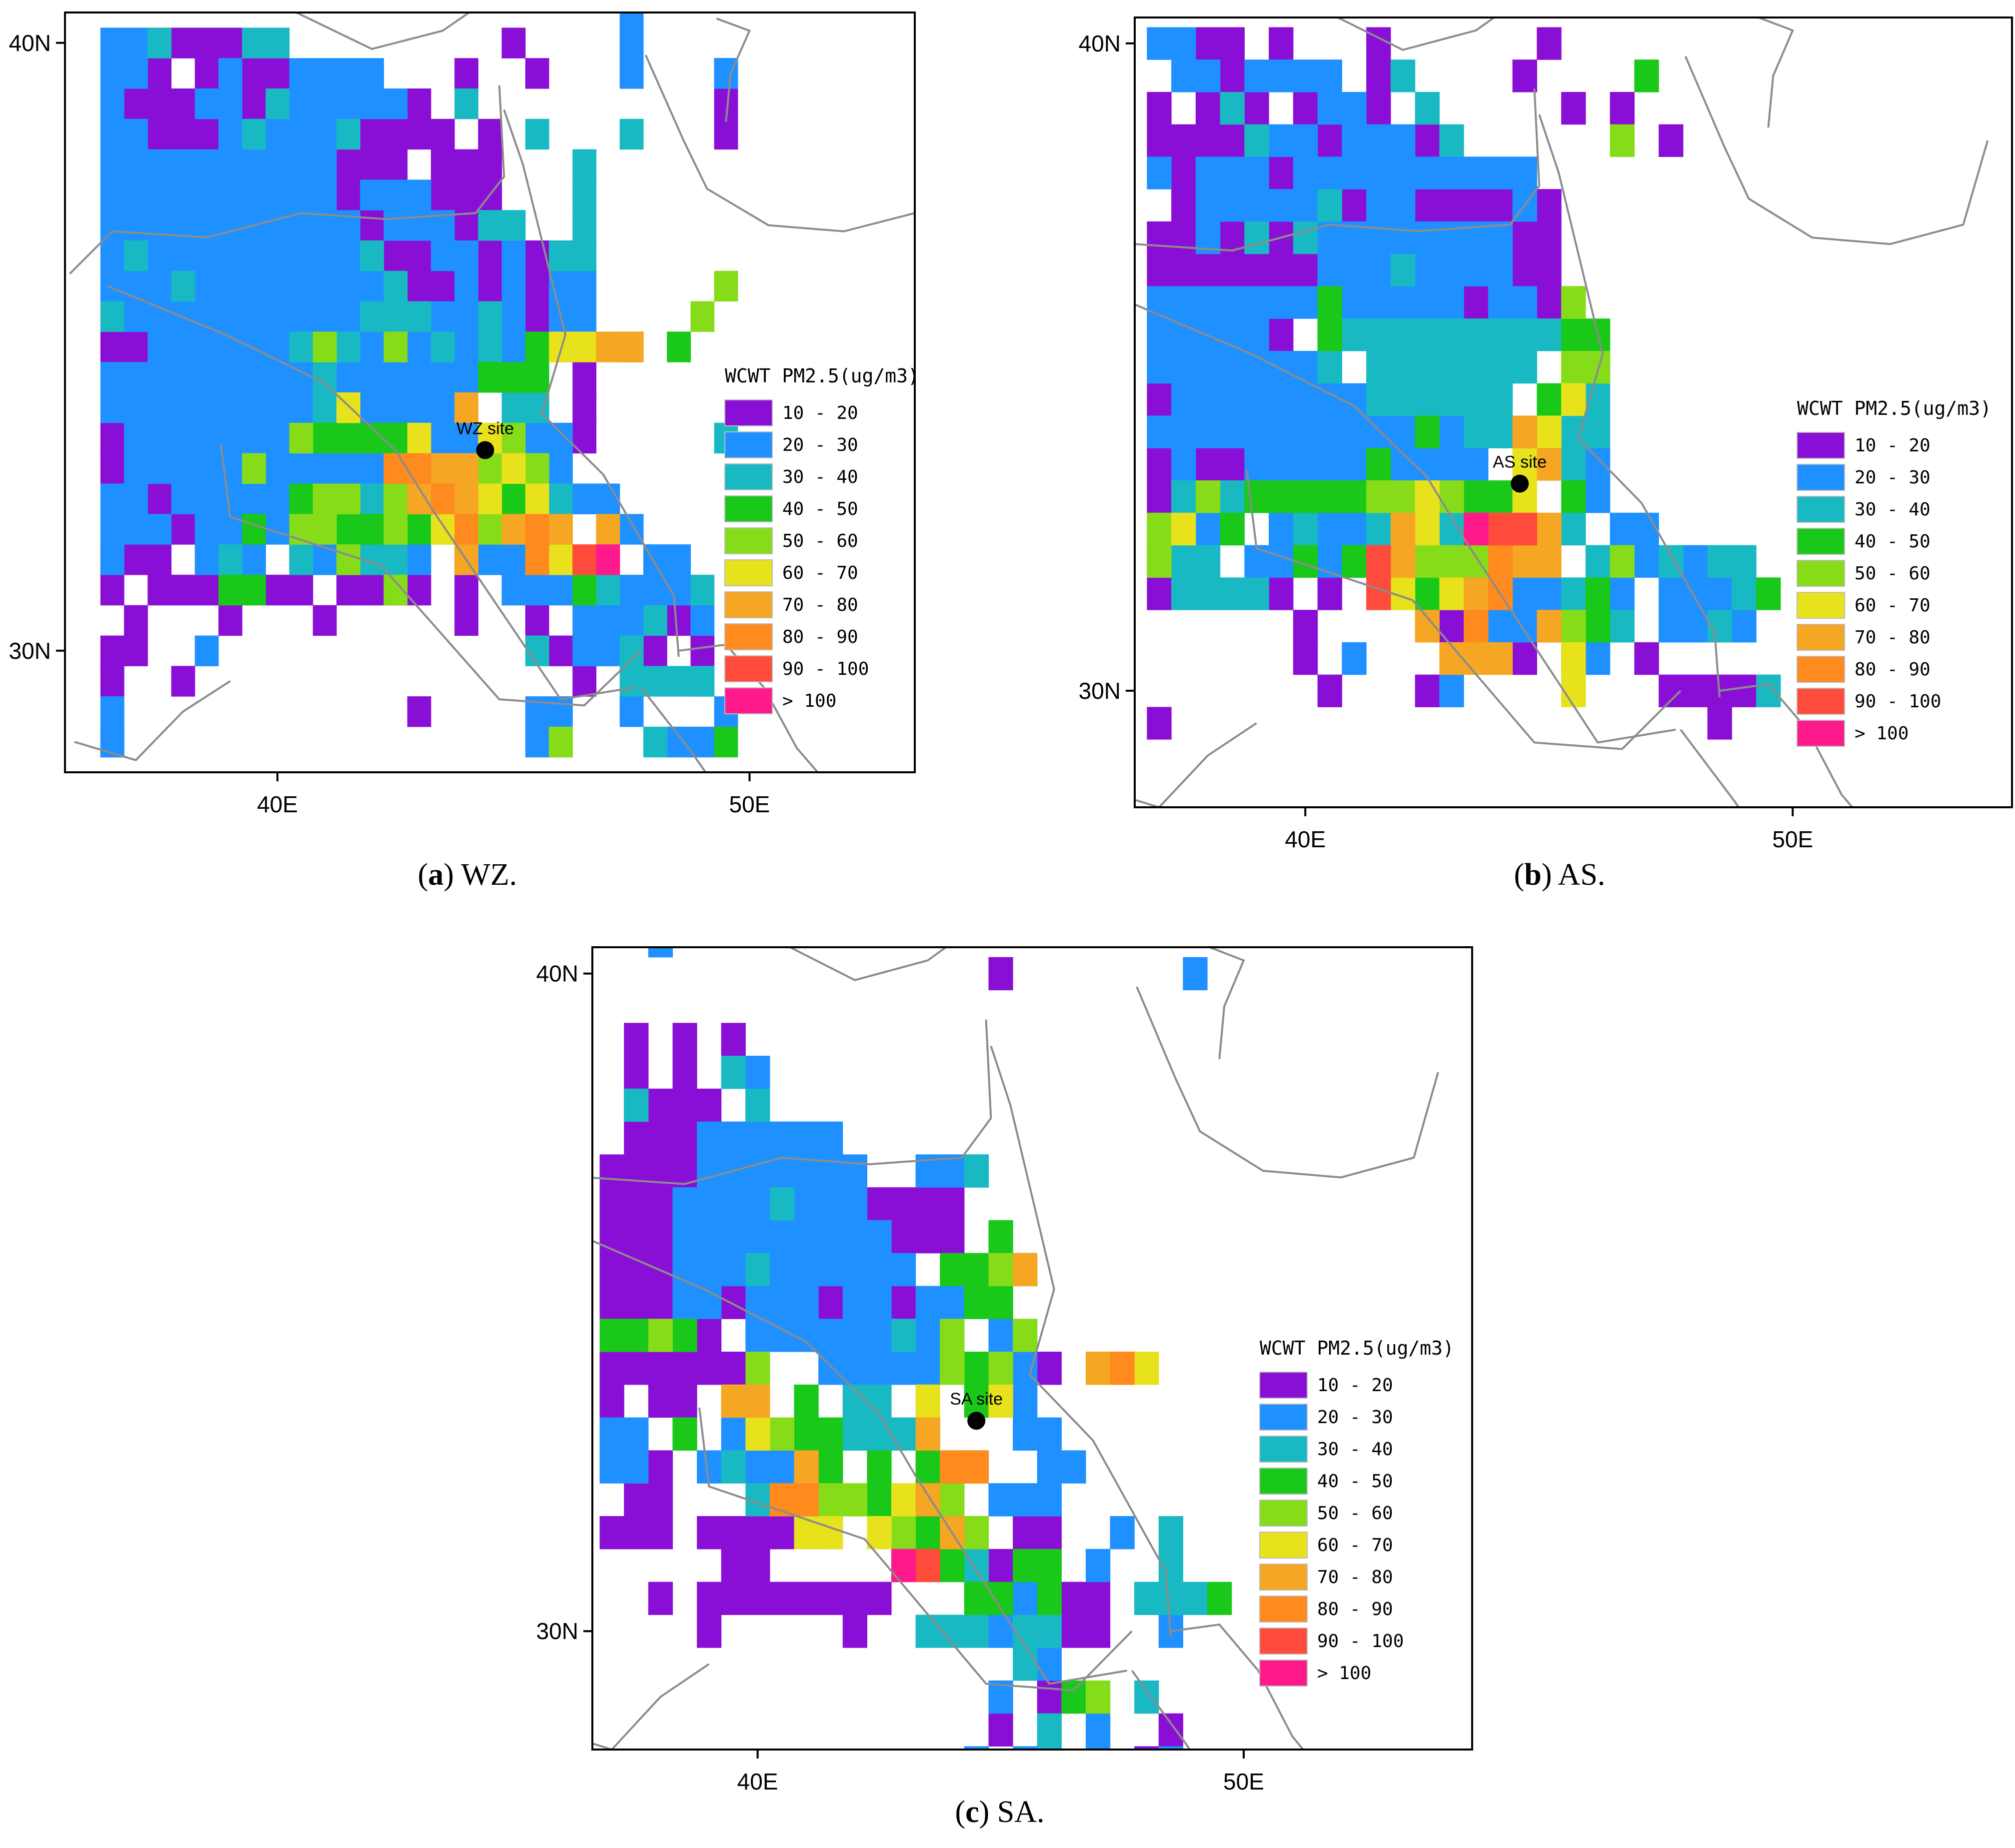 Image resolution: width=2015 pixels, height=1848 pixels. What do you see at coordinates (557, 1631) in the screenshot?
I see `lat-tick-label: 30N` at bounding box center [557, 1631].